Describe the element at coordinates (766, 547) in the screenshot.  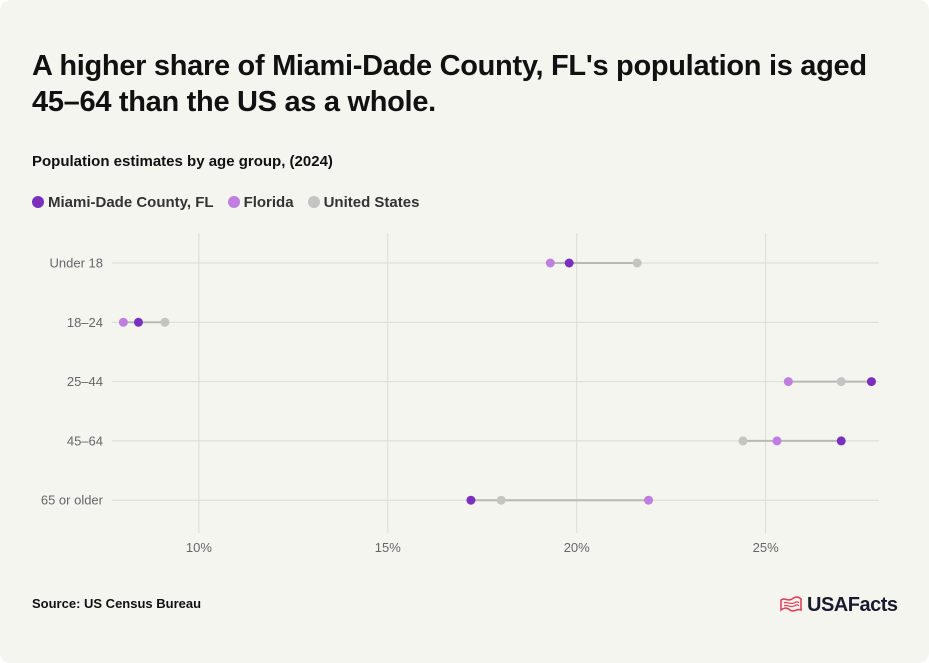
I see `x-tick-label: 25%` at that location.